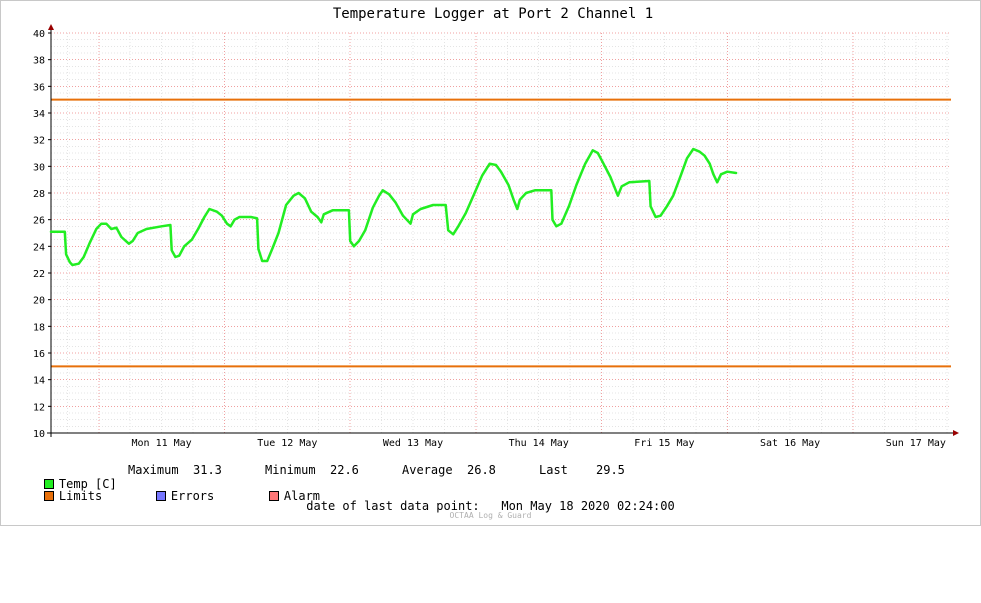 The width and height of the screenshot is (981, 603). I want to click on last-data-point-label: date of last data point:, so click(393, 506).